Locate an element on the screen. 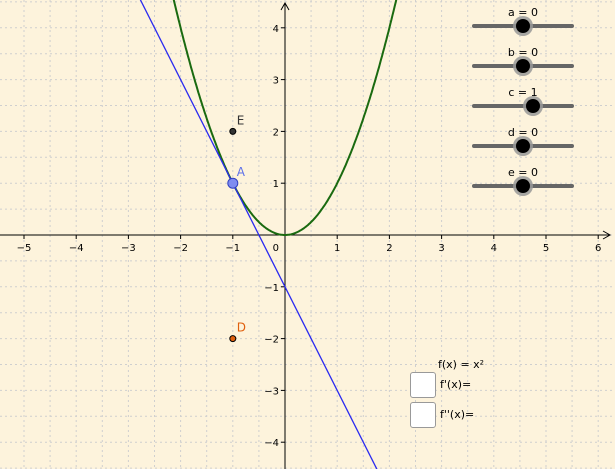  slider-a-knob is located at coordinates (523, 26).